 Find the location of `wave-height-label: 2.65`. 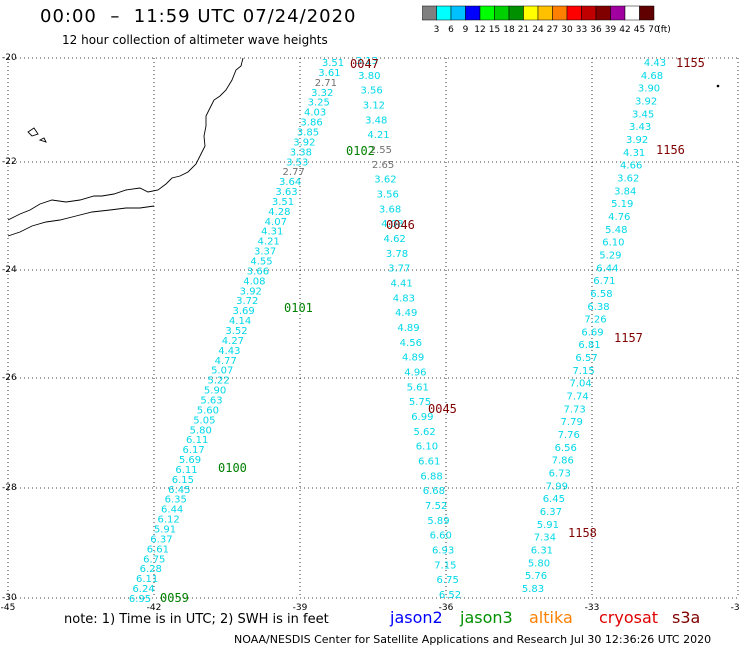

wave-height-label: 2.65 is located at coordinates (383, 165).